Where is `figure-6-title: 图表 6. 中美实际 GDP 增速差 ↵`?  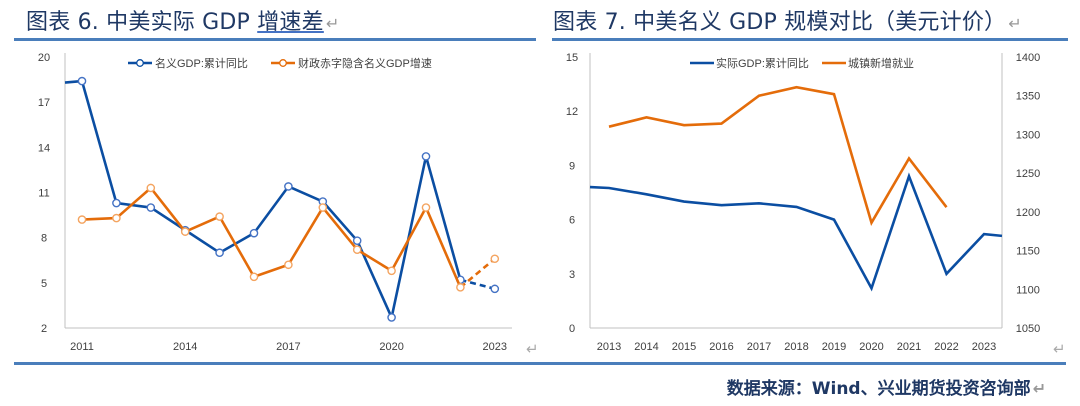 figure-6-title: 图表 6. 中美实际 GDP 增速差 ↵ is located at coordinates (182, 20).